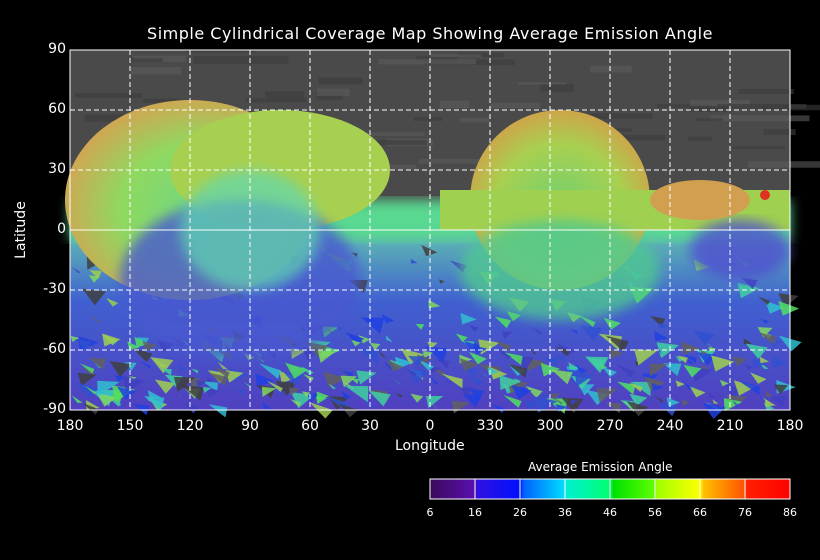 The image size is (820, 560). I want to click on colorbar-title: Average Emission Angle, so click(600, 467).